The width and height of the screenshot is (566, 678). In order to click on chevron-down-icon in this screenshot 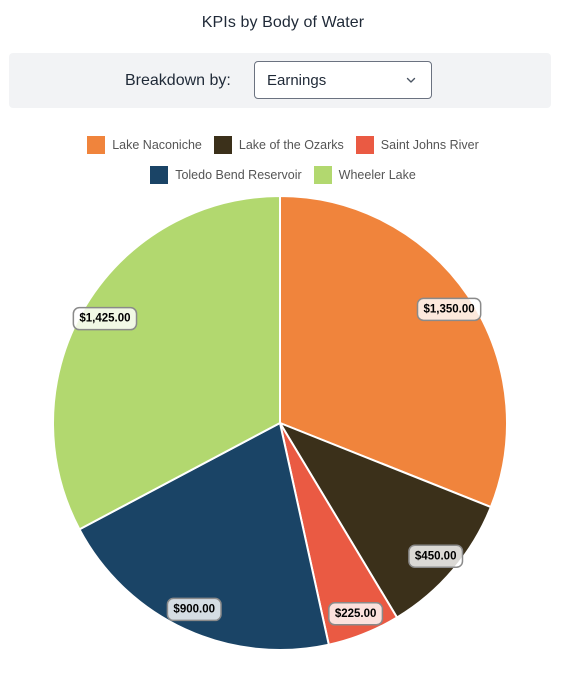, I will do `click(411, 80)`.